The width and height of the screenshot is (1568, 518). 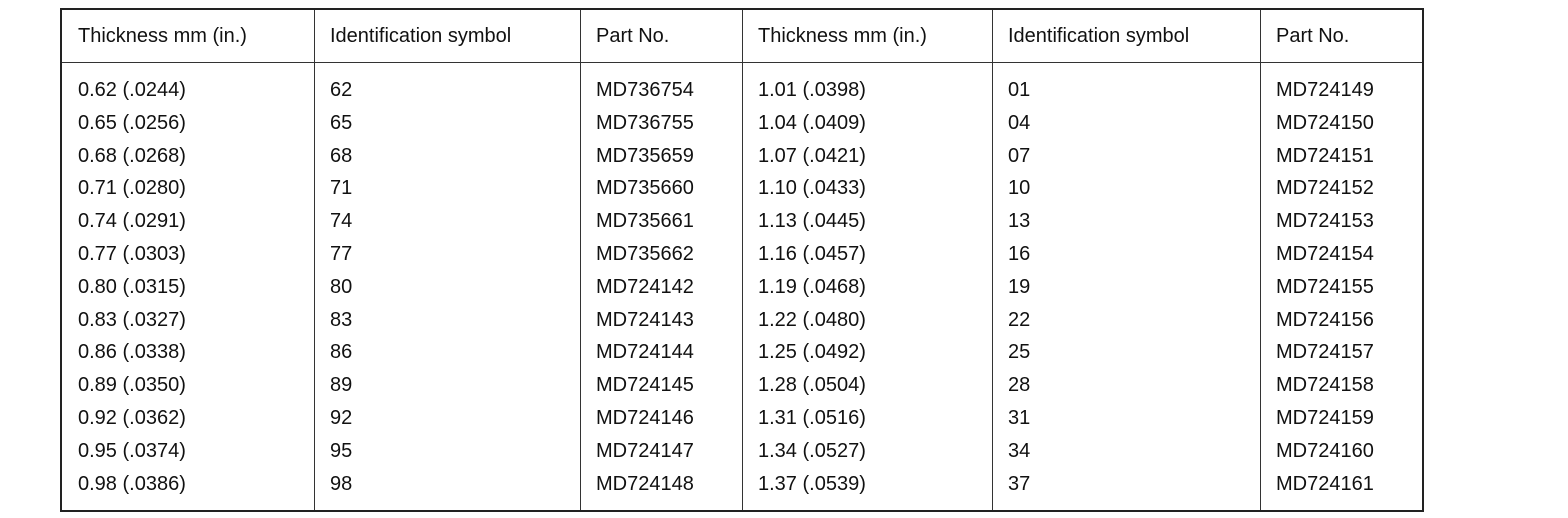 What do you see at coordinates (645, 90) in the screenshot?
I see `table-cell: MD736754` at bounding box center [645, 90].